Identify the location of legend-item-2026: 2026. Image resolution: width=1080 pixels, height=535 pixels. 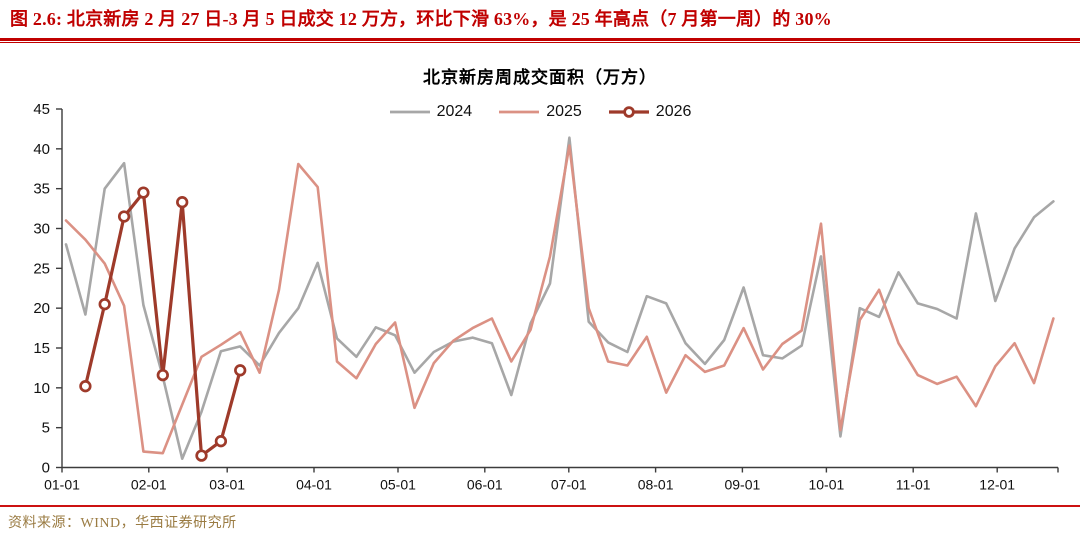
(650, 112).